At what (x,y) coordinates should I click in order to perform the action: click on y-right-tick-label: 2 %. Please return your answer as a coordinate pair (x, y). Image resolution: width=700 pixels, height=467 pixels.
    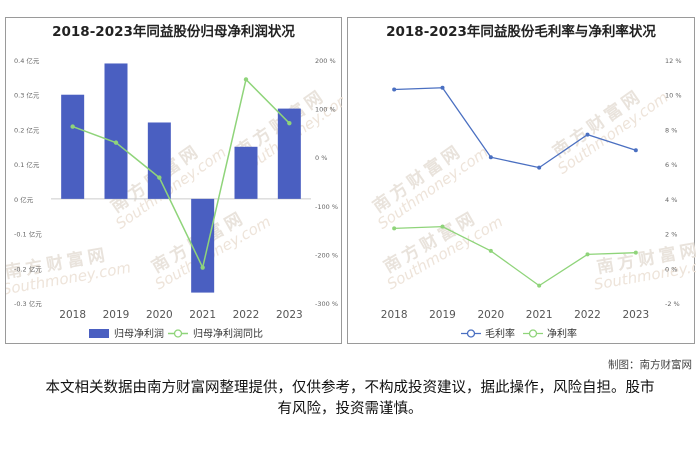
    Looking at the image, I should click on (671, 235).